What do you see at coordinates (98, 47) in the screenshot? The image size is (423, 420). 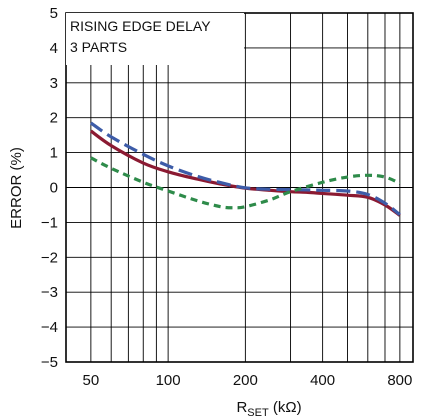 I see `annotation-line-2: 3 PARTS` at bounding box center [98, 47].